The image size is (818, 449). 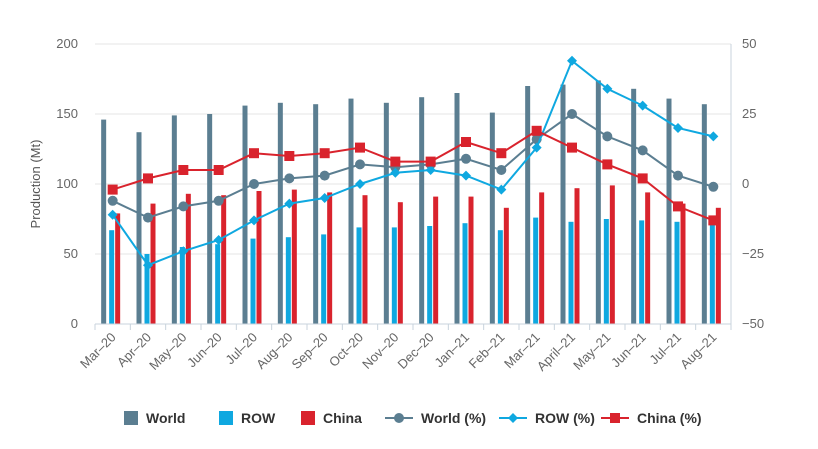 What do you see at coordinates (753, 183) in the screenshot?
I see `right-axis-ticks: −50 −25 0 25 50` at bounding box center [753, 183].